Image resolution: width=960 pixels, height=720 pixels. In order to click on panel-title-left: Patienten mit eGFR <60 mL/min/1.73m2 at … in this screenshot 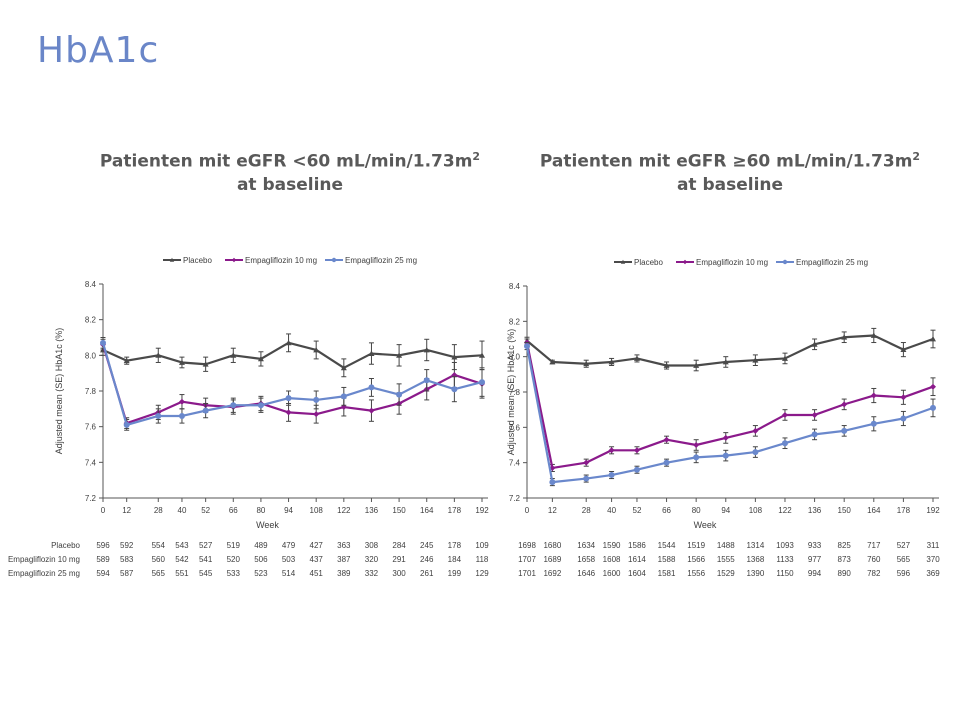, I will do `click(290, 171)`.